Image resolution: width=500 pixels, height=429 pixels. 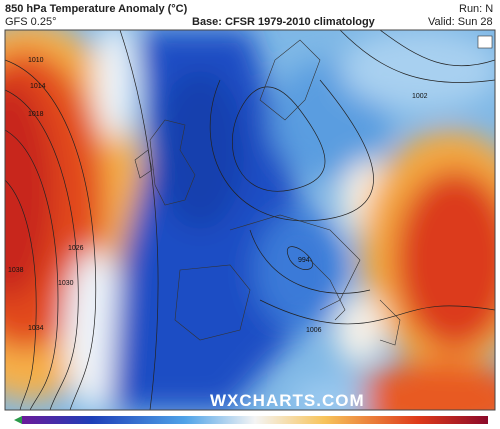 I want to click on model-label: GFS 0.25°, so click(x=30, y=22).